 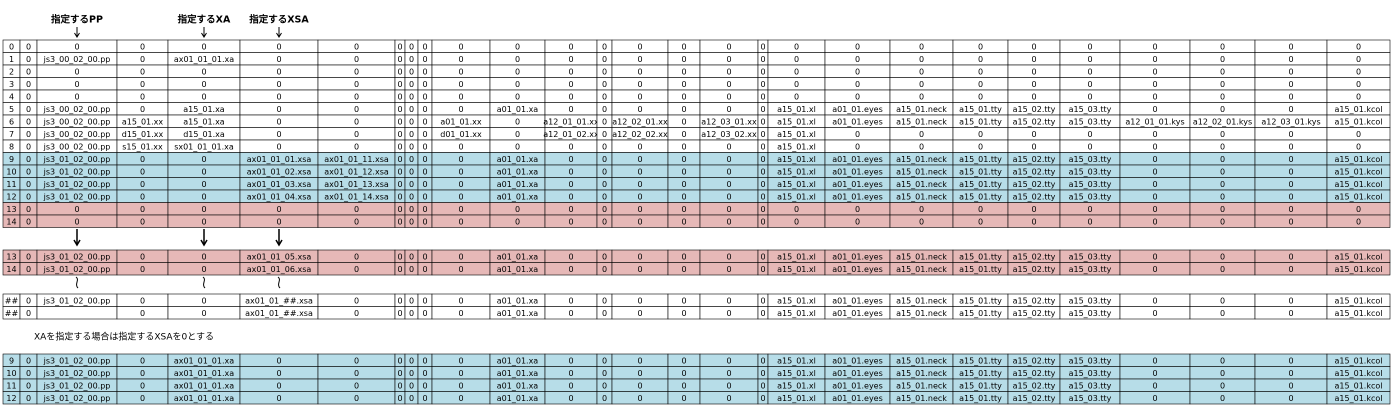 What do you see at coordinates (142, 146) in the screenshot?
I see `cell-text: s15_01.xx` at bounding box center [142, 146].